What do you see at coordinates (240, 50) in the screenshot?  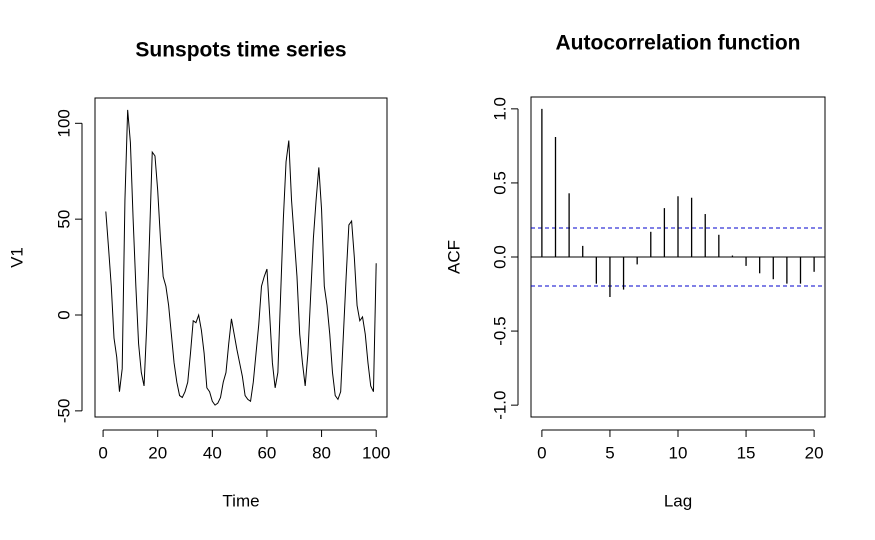 I see `chart-title: Sunspots time series` at bounding box center [240, 50].